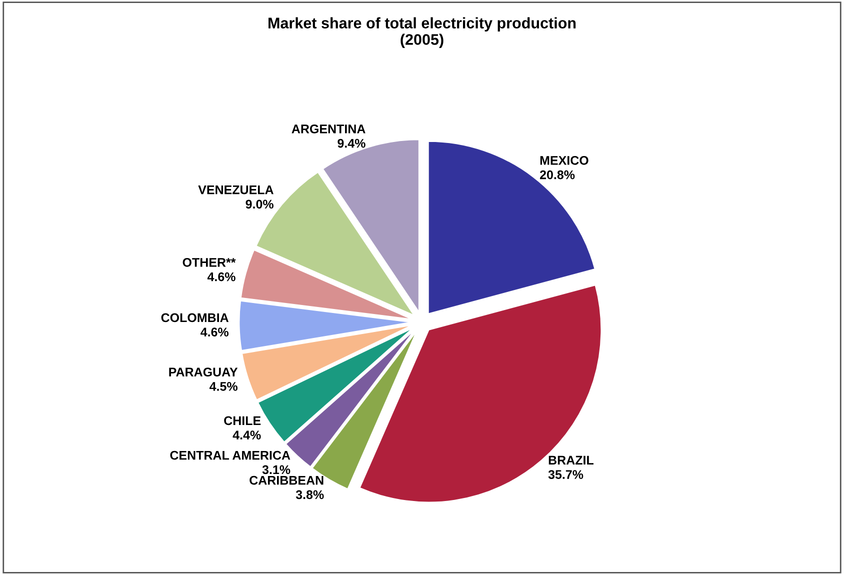 This screenshot has width=844, height=575. I want to click on slice-label: VENEZUELA, so click(236, 189).